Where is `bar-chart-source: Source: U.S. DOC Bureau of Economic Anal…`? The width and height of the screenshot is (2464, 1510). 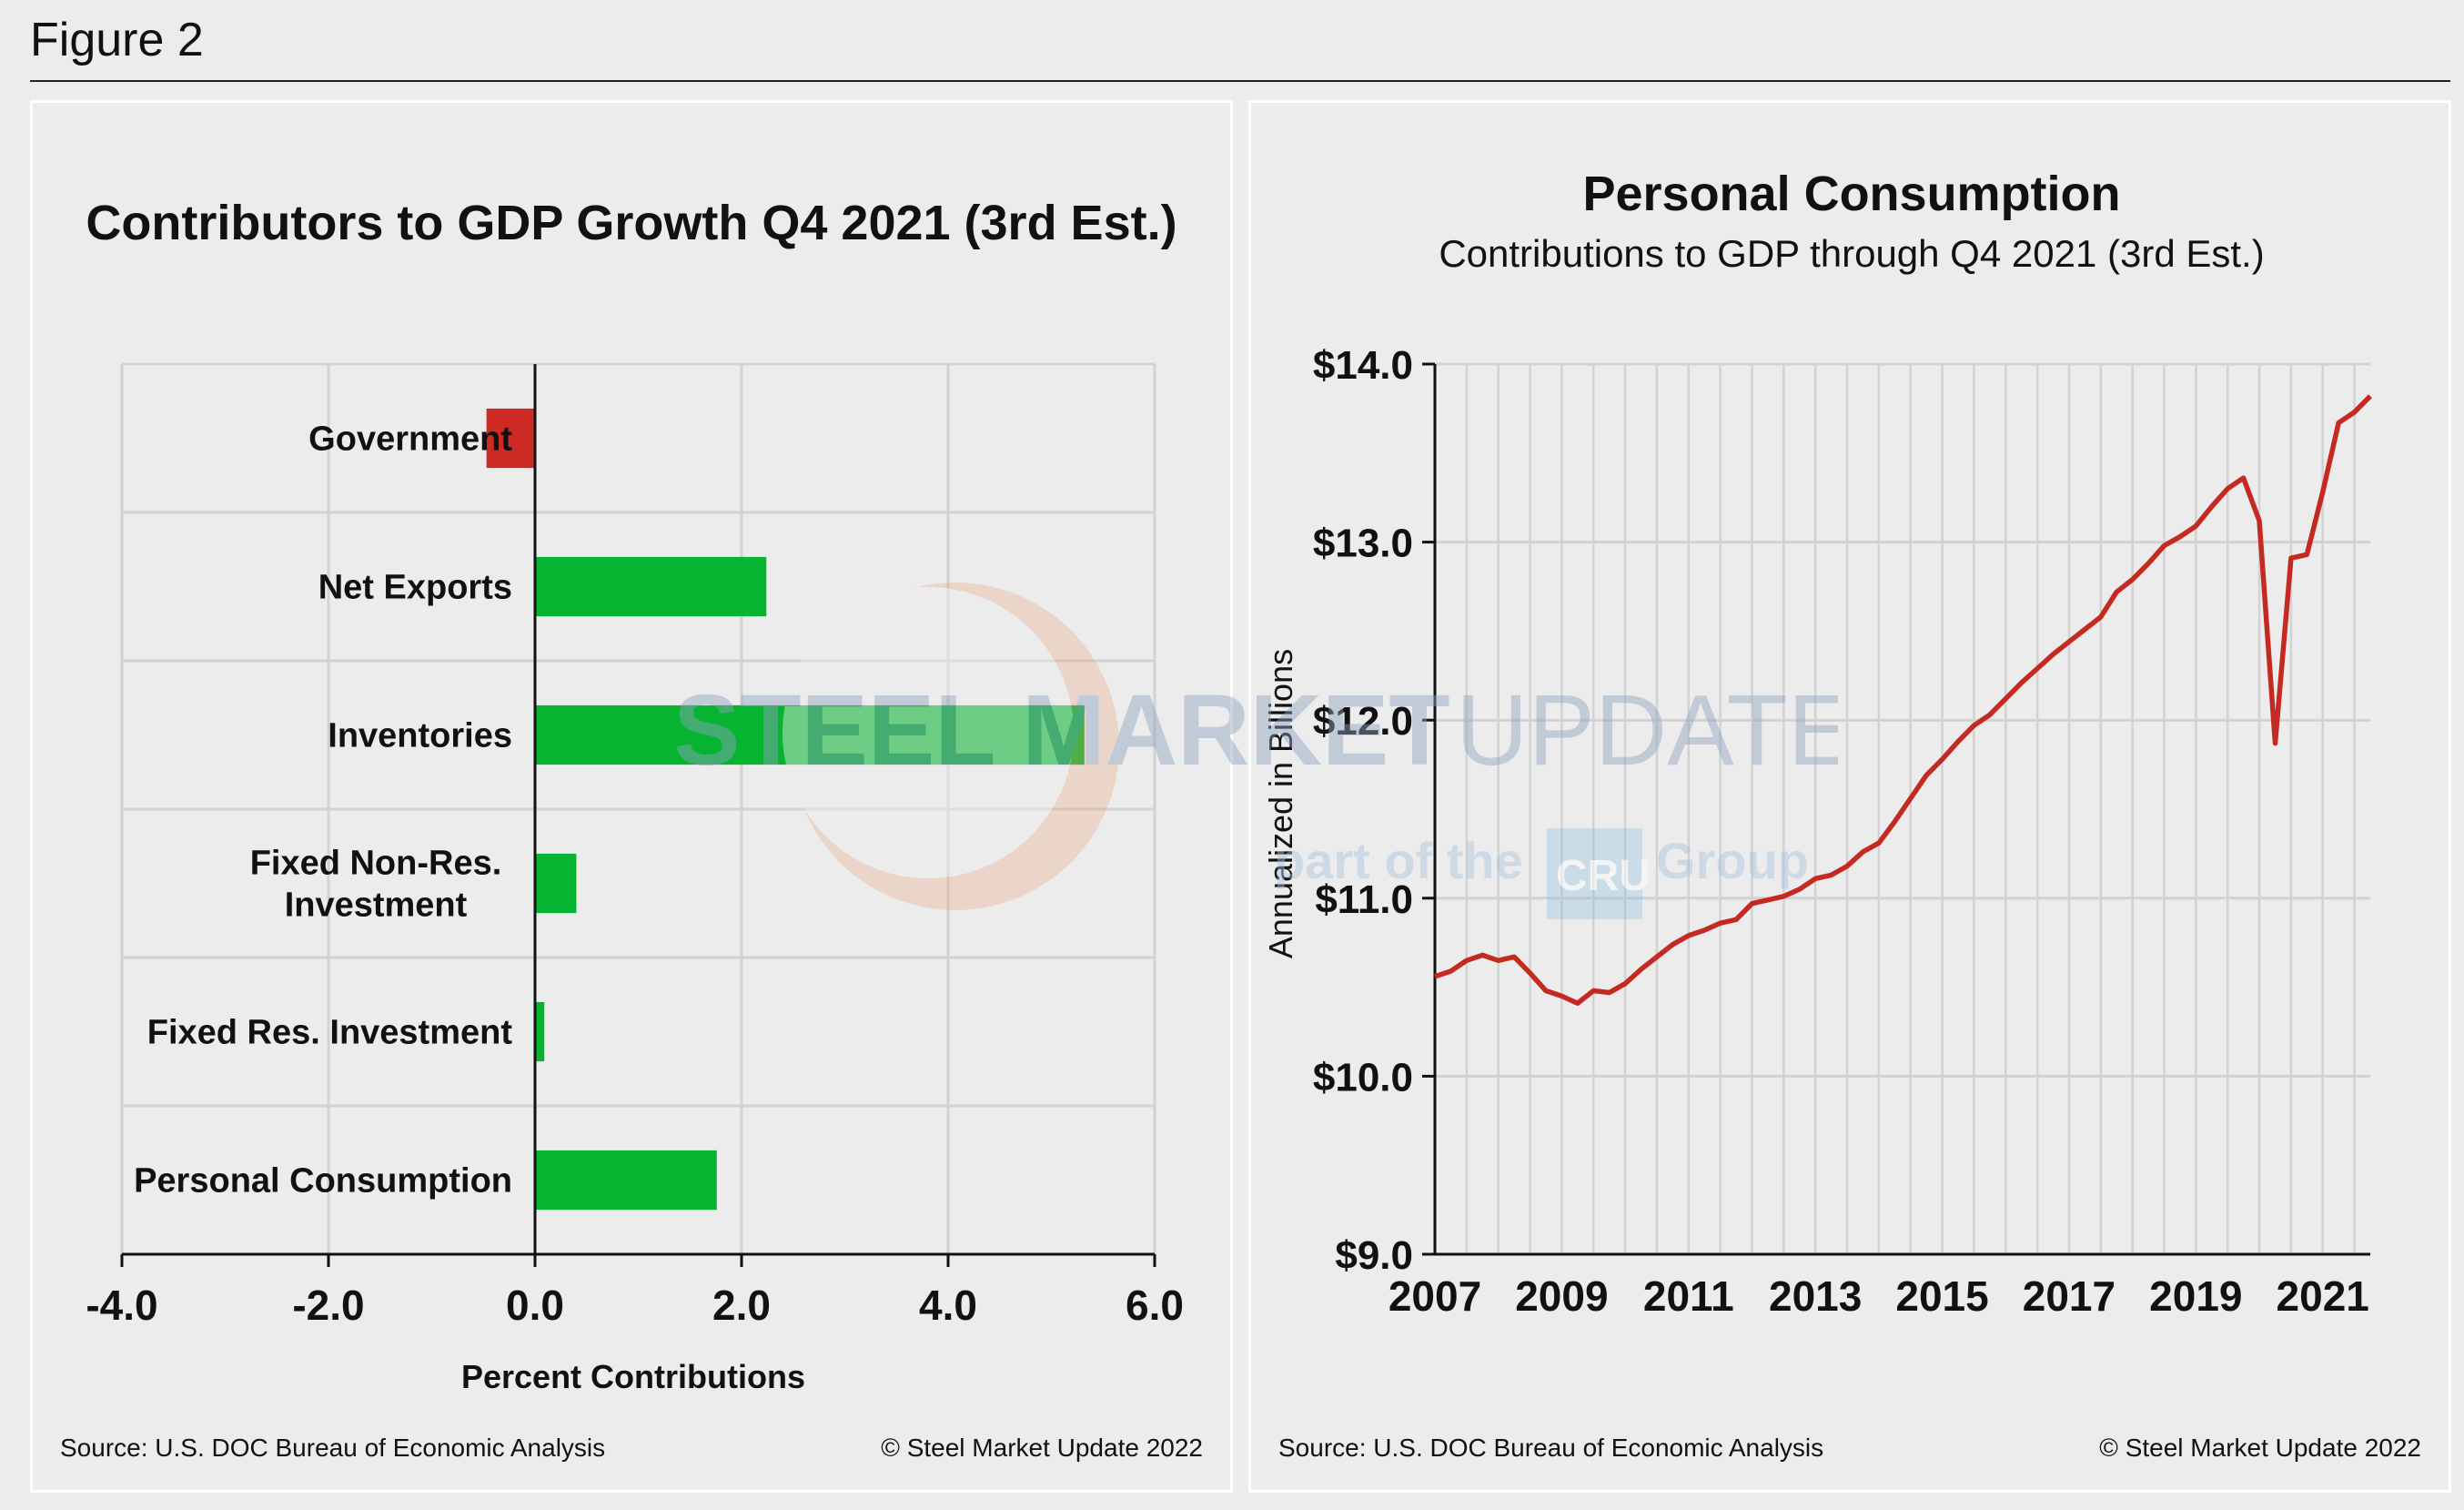
bar-chart-source: Source: U.S. DOC Bureau of Economic Anal… is located at coordinates (333, 1448).